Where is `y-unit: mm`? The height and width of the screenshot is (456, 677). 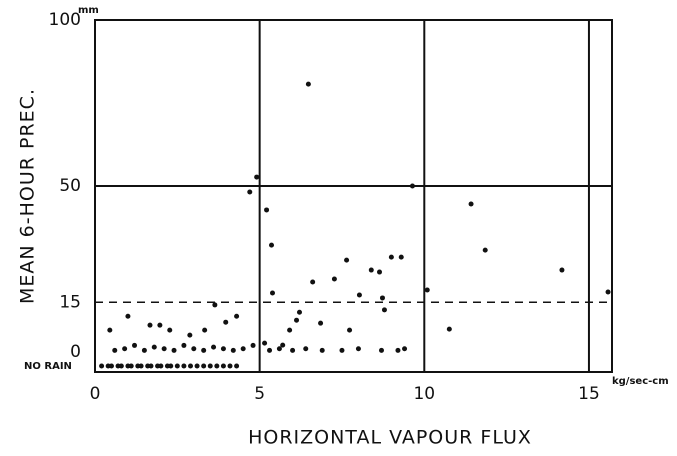
y-unit: mm is located at coordinates (88, 10).